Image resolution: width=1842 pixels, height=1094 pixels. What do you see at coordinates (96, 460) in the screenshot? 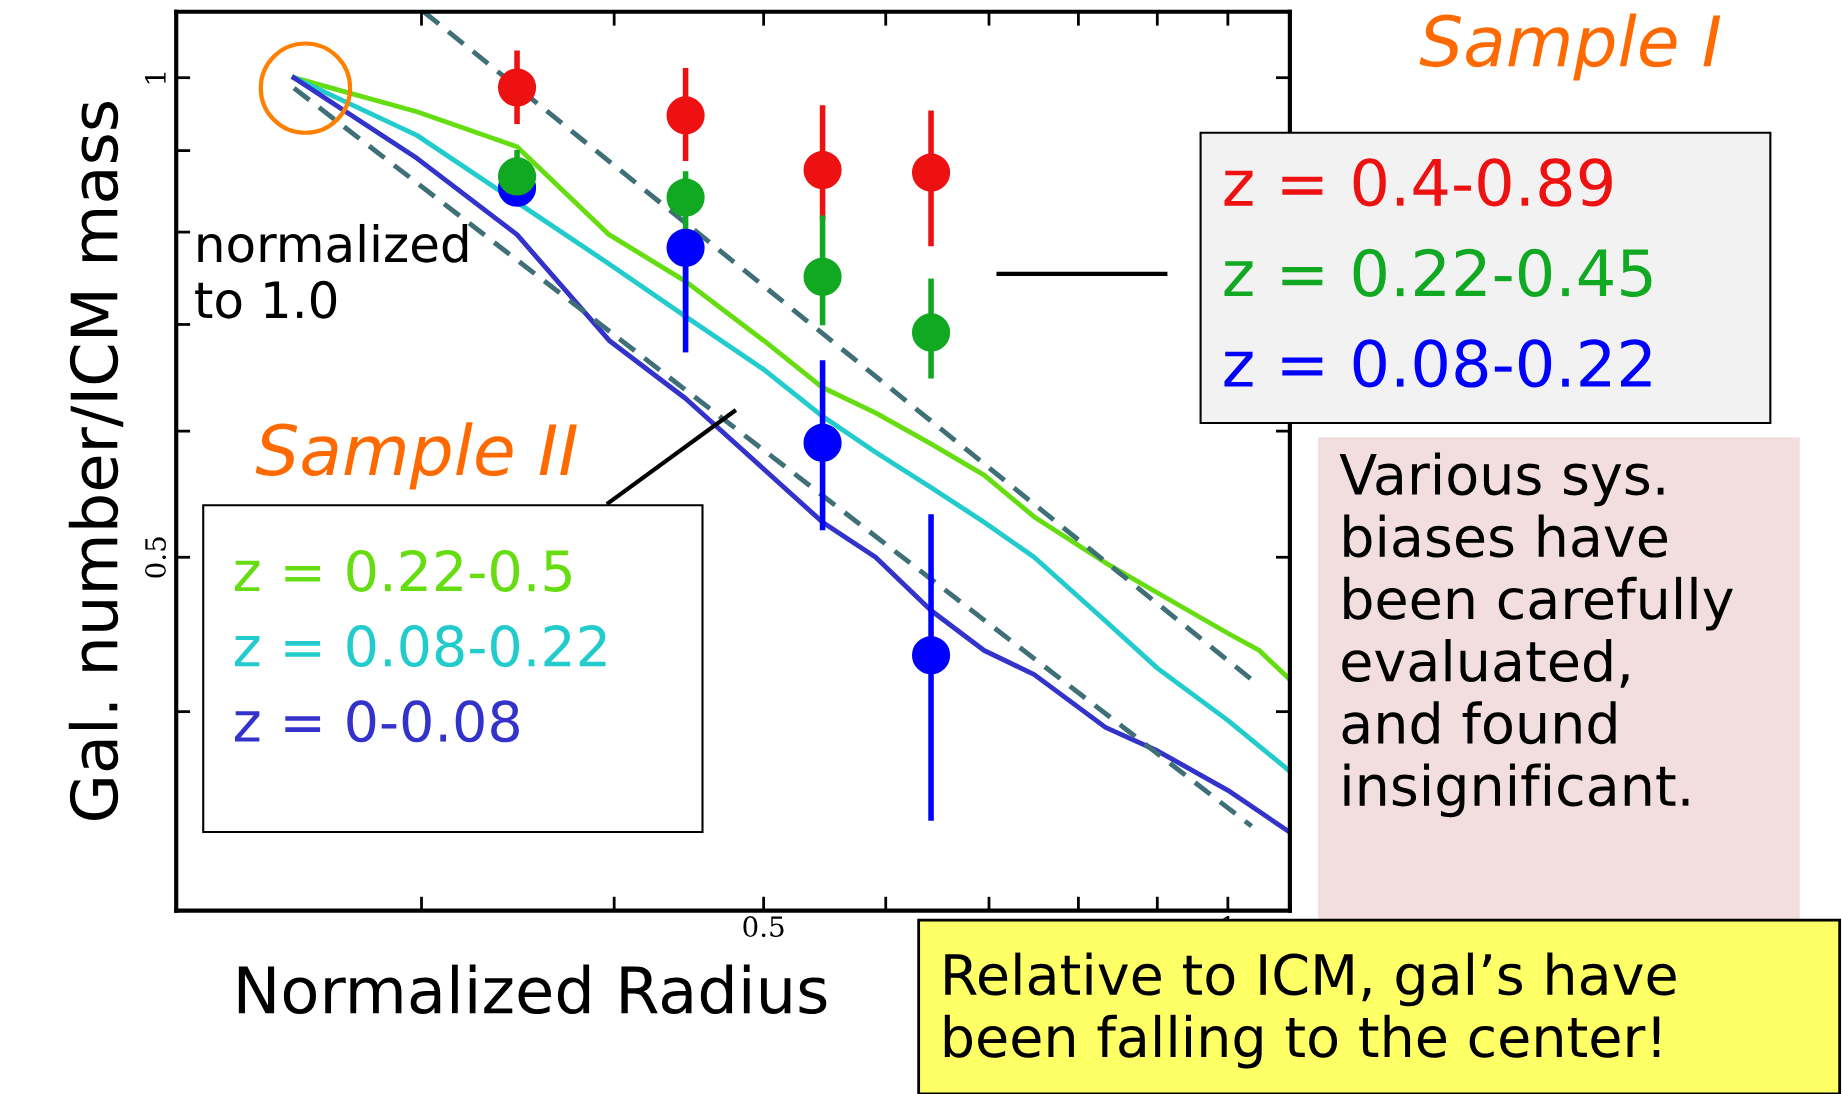
I see `y-axis-title: Gal. number/ICM mass` at bounding box center [96, 460].